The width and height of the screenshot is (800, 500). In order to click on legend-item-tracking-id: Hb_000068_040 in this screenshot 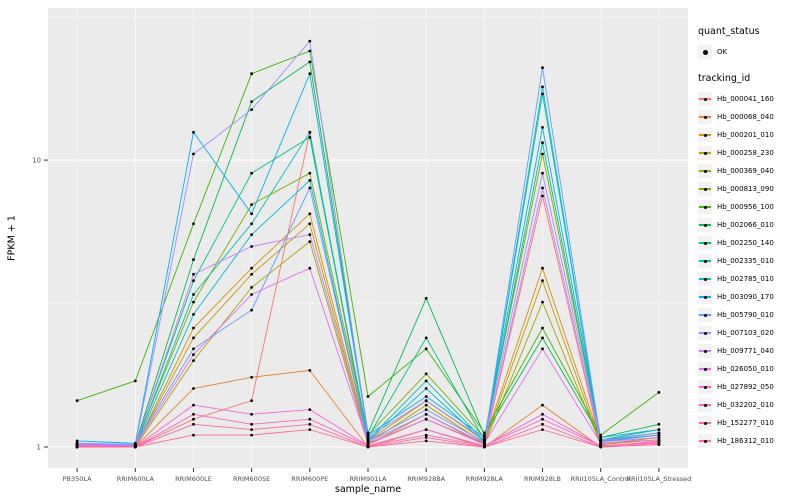, I will do `click(748, 117)`.